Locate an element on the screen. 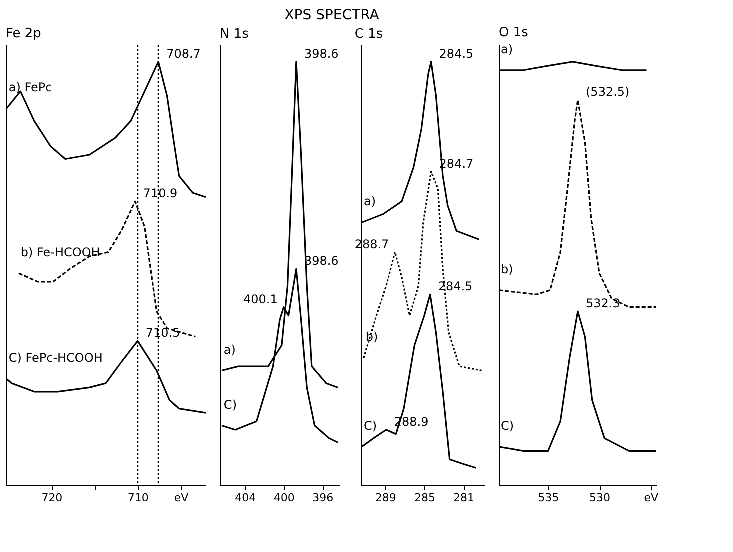 The height and width of the screenshot is (552, 733). x-tick-label: 530 is located at coordinates (600, 498).